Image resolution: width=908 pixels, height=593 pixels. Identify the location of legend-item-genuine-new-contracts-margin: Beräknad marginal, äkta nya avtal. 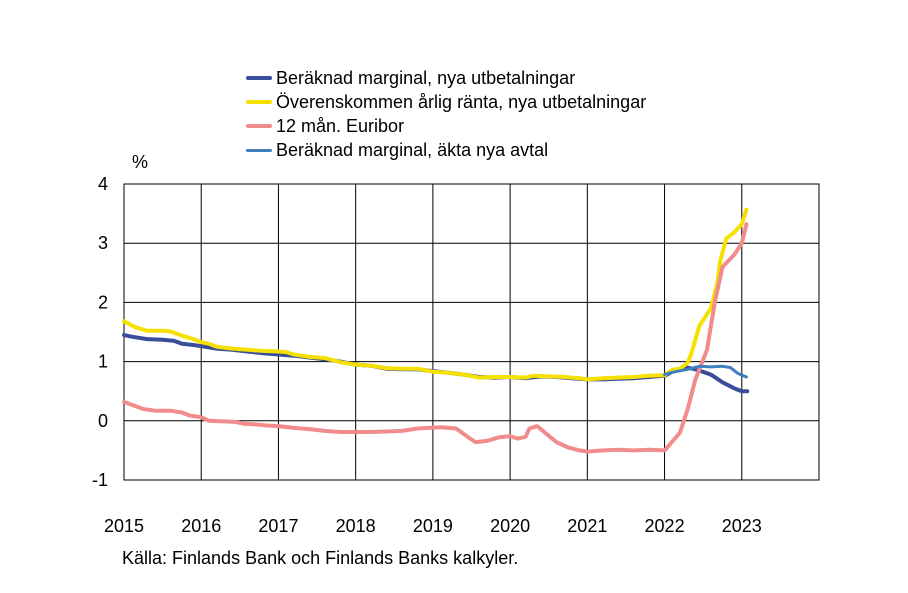
(446, 150).